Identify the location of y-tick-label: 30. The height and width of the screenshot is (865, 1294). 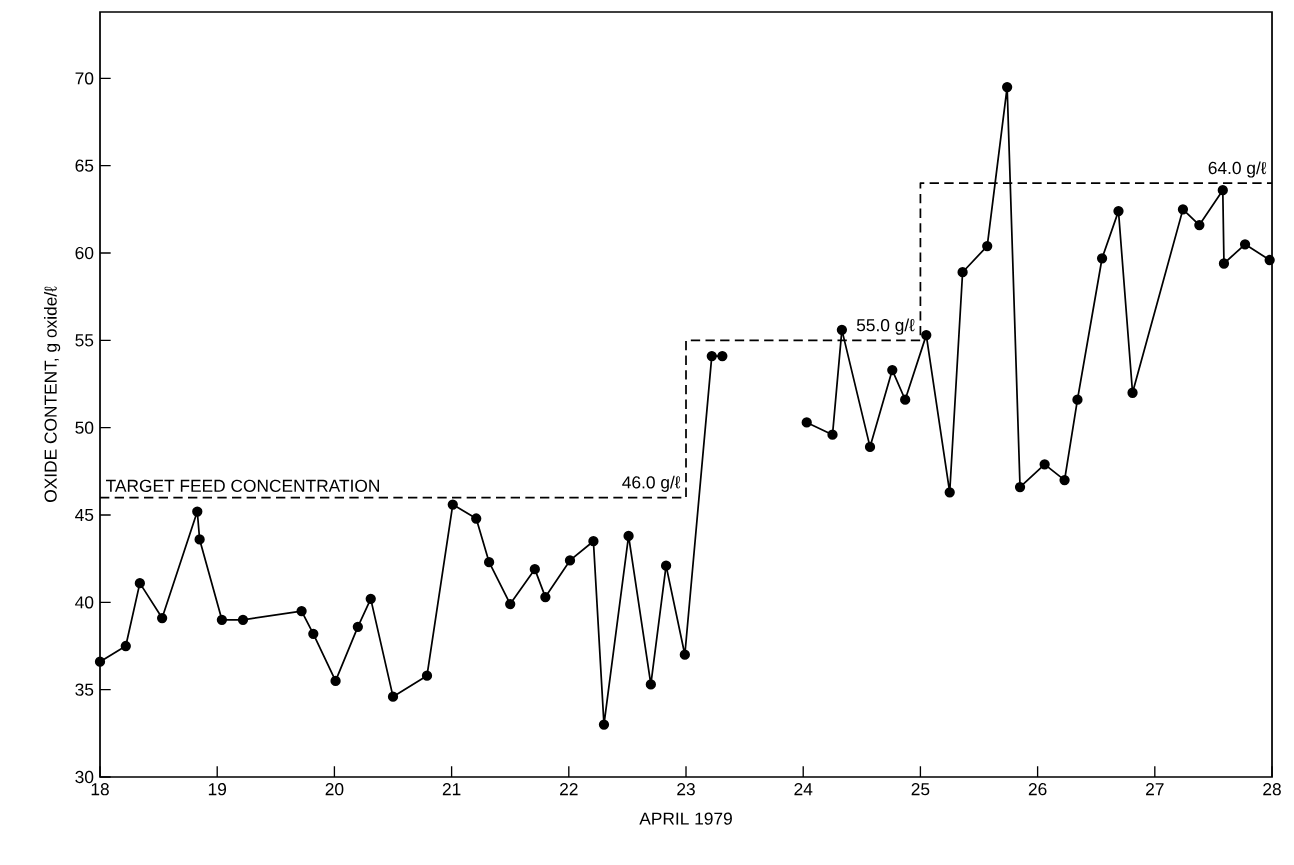
(84, 777).